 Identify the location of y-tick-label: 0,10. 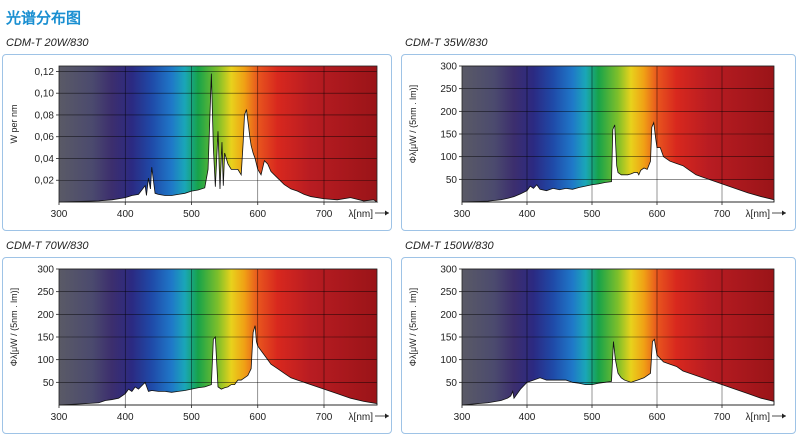
(45, 94).